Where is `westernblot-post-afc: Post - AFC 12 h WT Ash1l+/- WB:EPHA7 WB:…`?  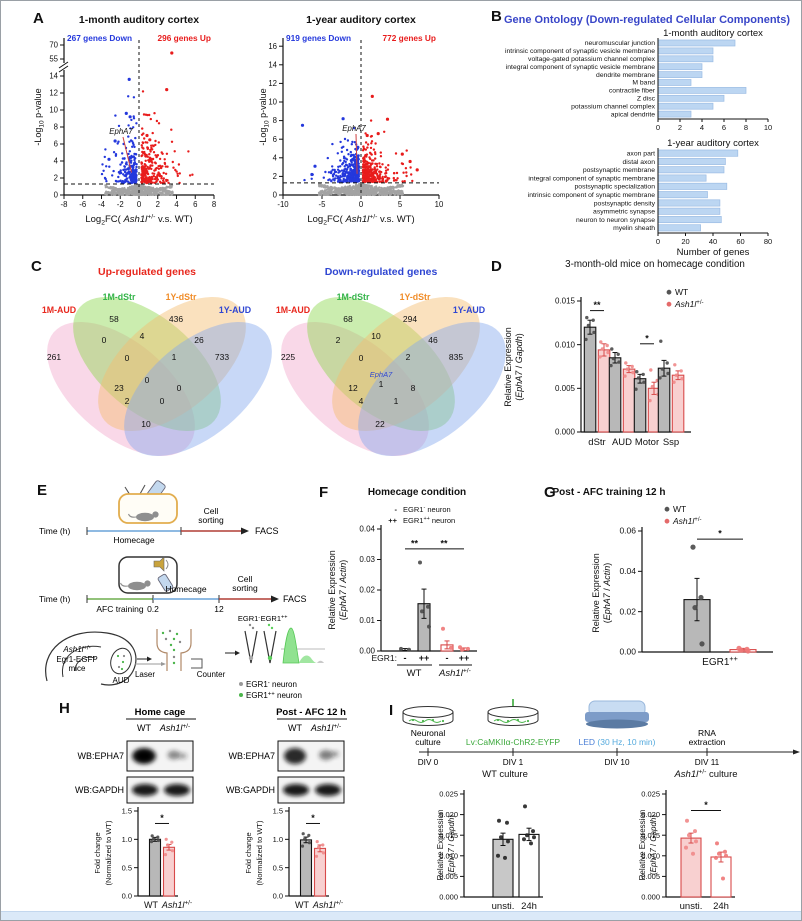 westernblot-post-afc: Post - AFC 12 h WT Ash1l+/- WB:EPHA7 WB:… is located at coordinates (286, 808).